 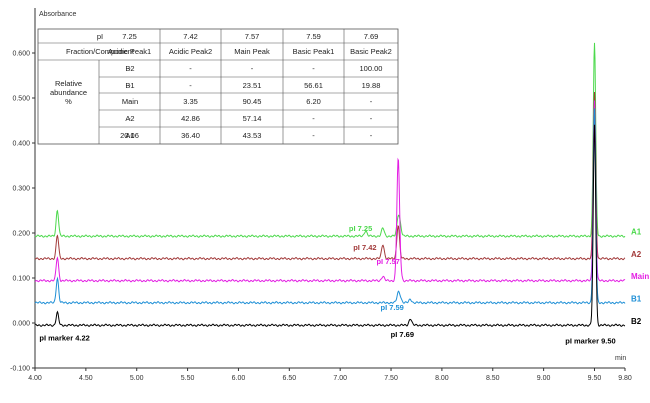 What do you see at coordinates (64, 337) in the screenshot?
I see `peak-annotation: pI marker 4.22` at bounding box center [64, 337].